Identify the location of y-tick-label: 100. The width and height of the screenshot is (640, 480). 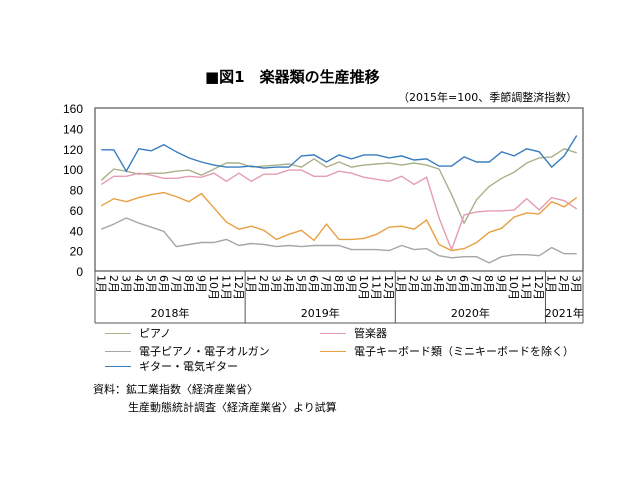
(73, 170).